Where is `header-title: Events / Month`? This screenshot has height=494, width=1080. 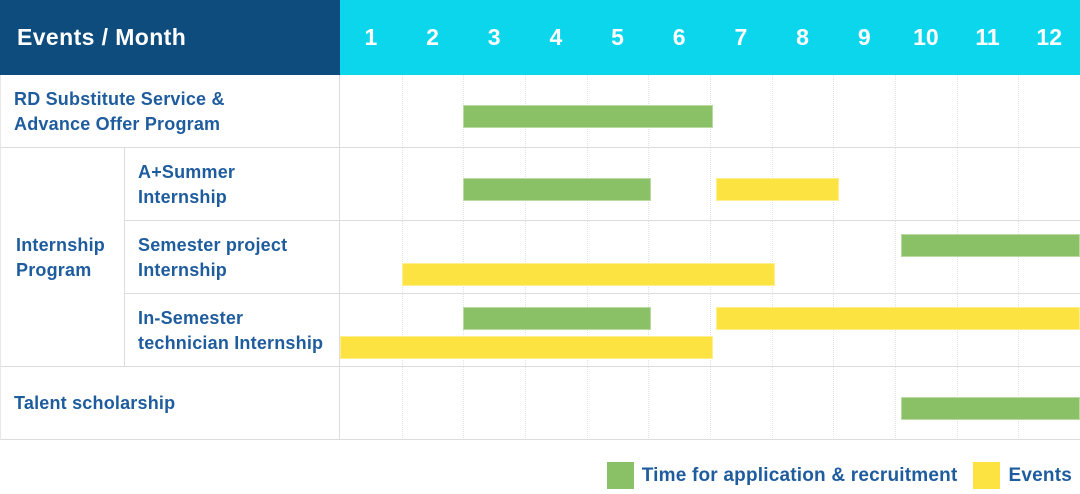
header-title: Events / Month is located at coordinates (102, 37).